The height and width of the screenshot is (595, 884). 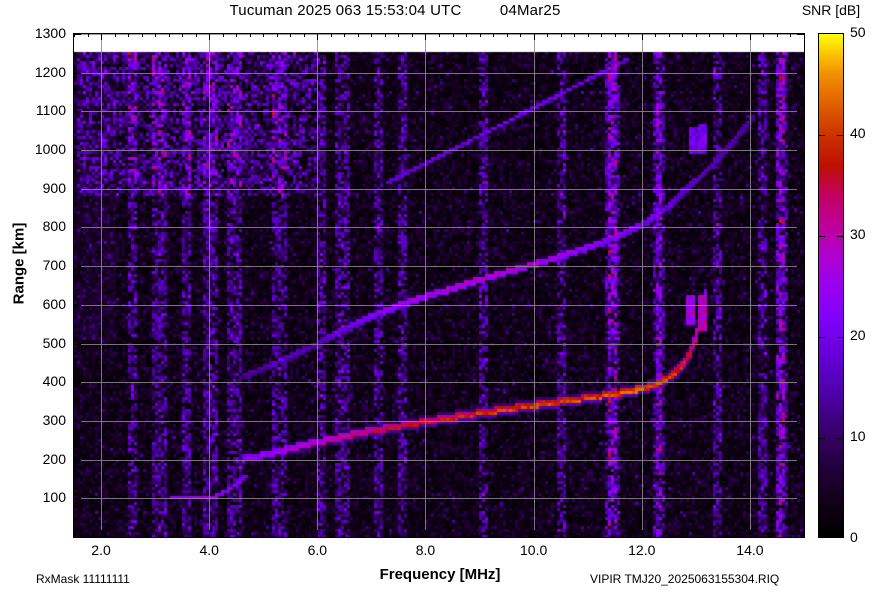 I want to click on colorbar, so click(x=831, y=285).